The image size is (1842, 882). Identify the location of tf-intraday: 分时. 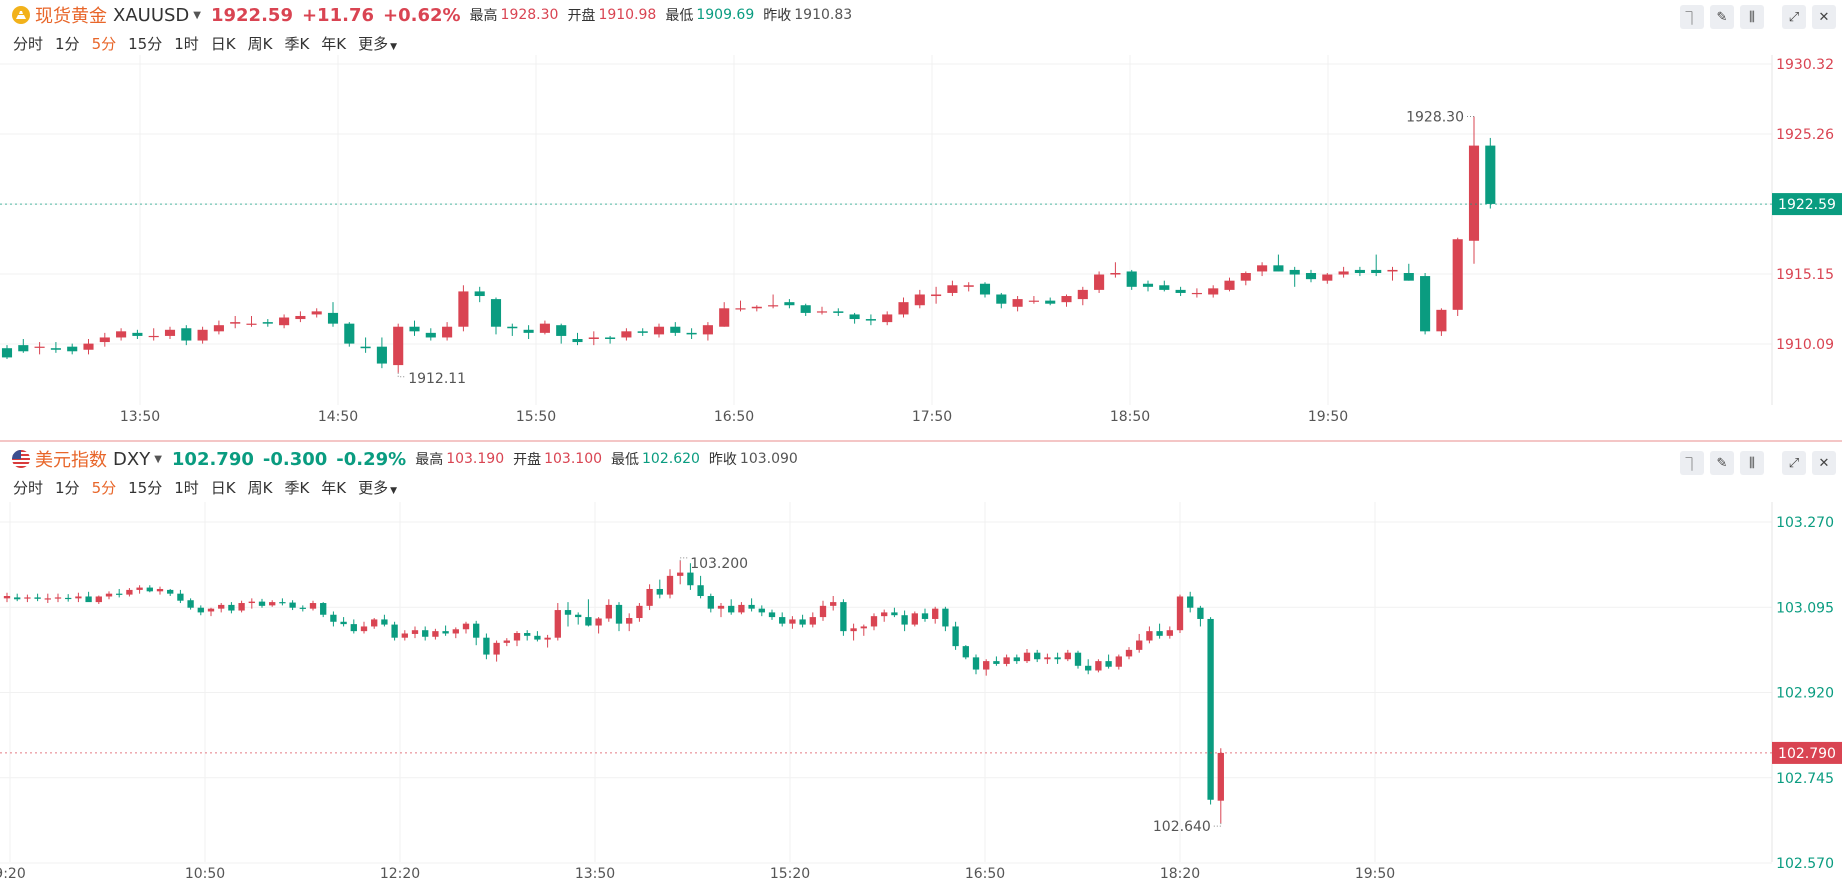
(28, 44).